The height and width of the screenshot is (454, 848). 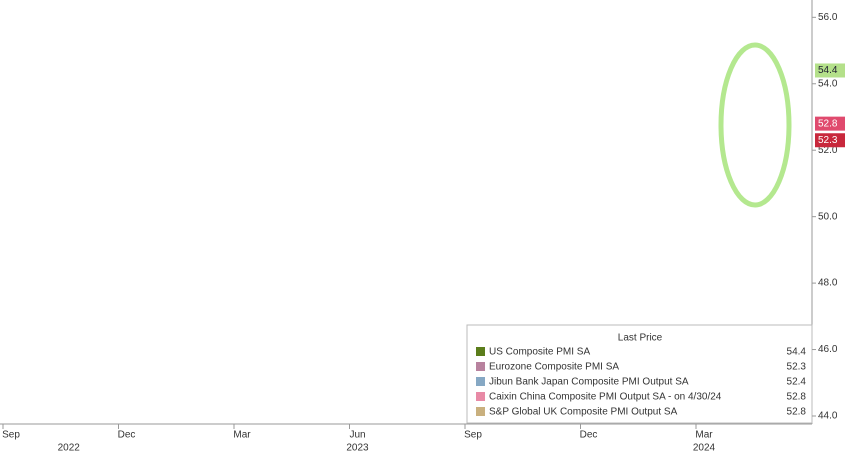 I want to click on legend-value: 52.3, so click(x=797, y=367).